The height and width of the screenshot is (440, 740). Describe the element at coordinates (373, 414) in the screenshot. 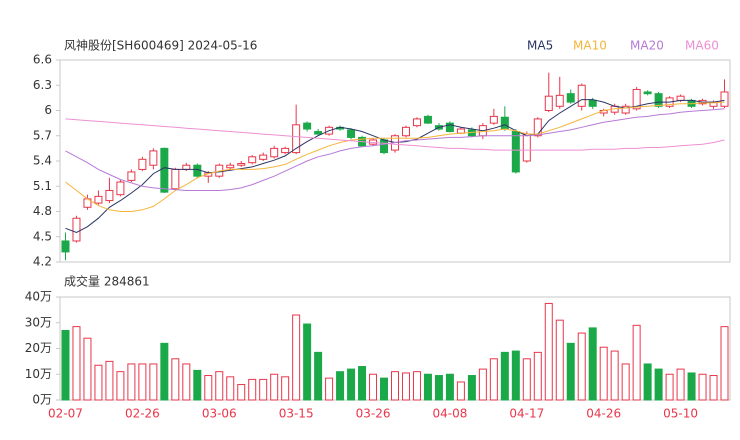

I see `x-tick-label: 03-26` at that location.